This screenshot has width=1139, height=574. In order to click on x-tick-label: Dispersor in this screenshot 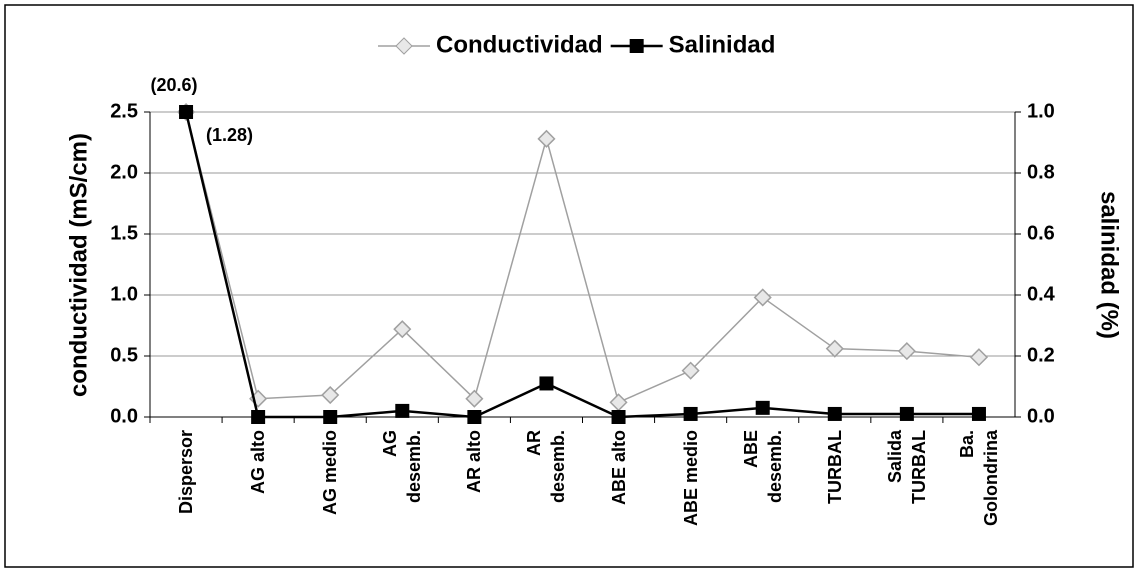, I will do `click(186, 472)`.